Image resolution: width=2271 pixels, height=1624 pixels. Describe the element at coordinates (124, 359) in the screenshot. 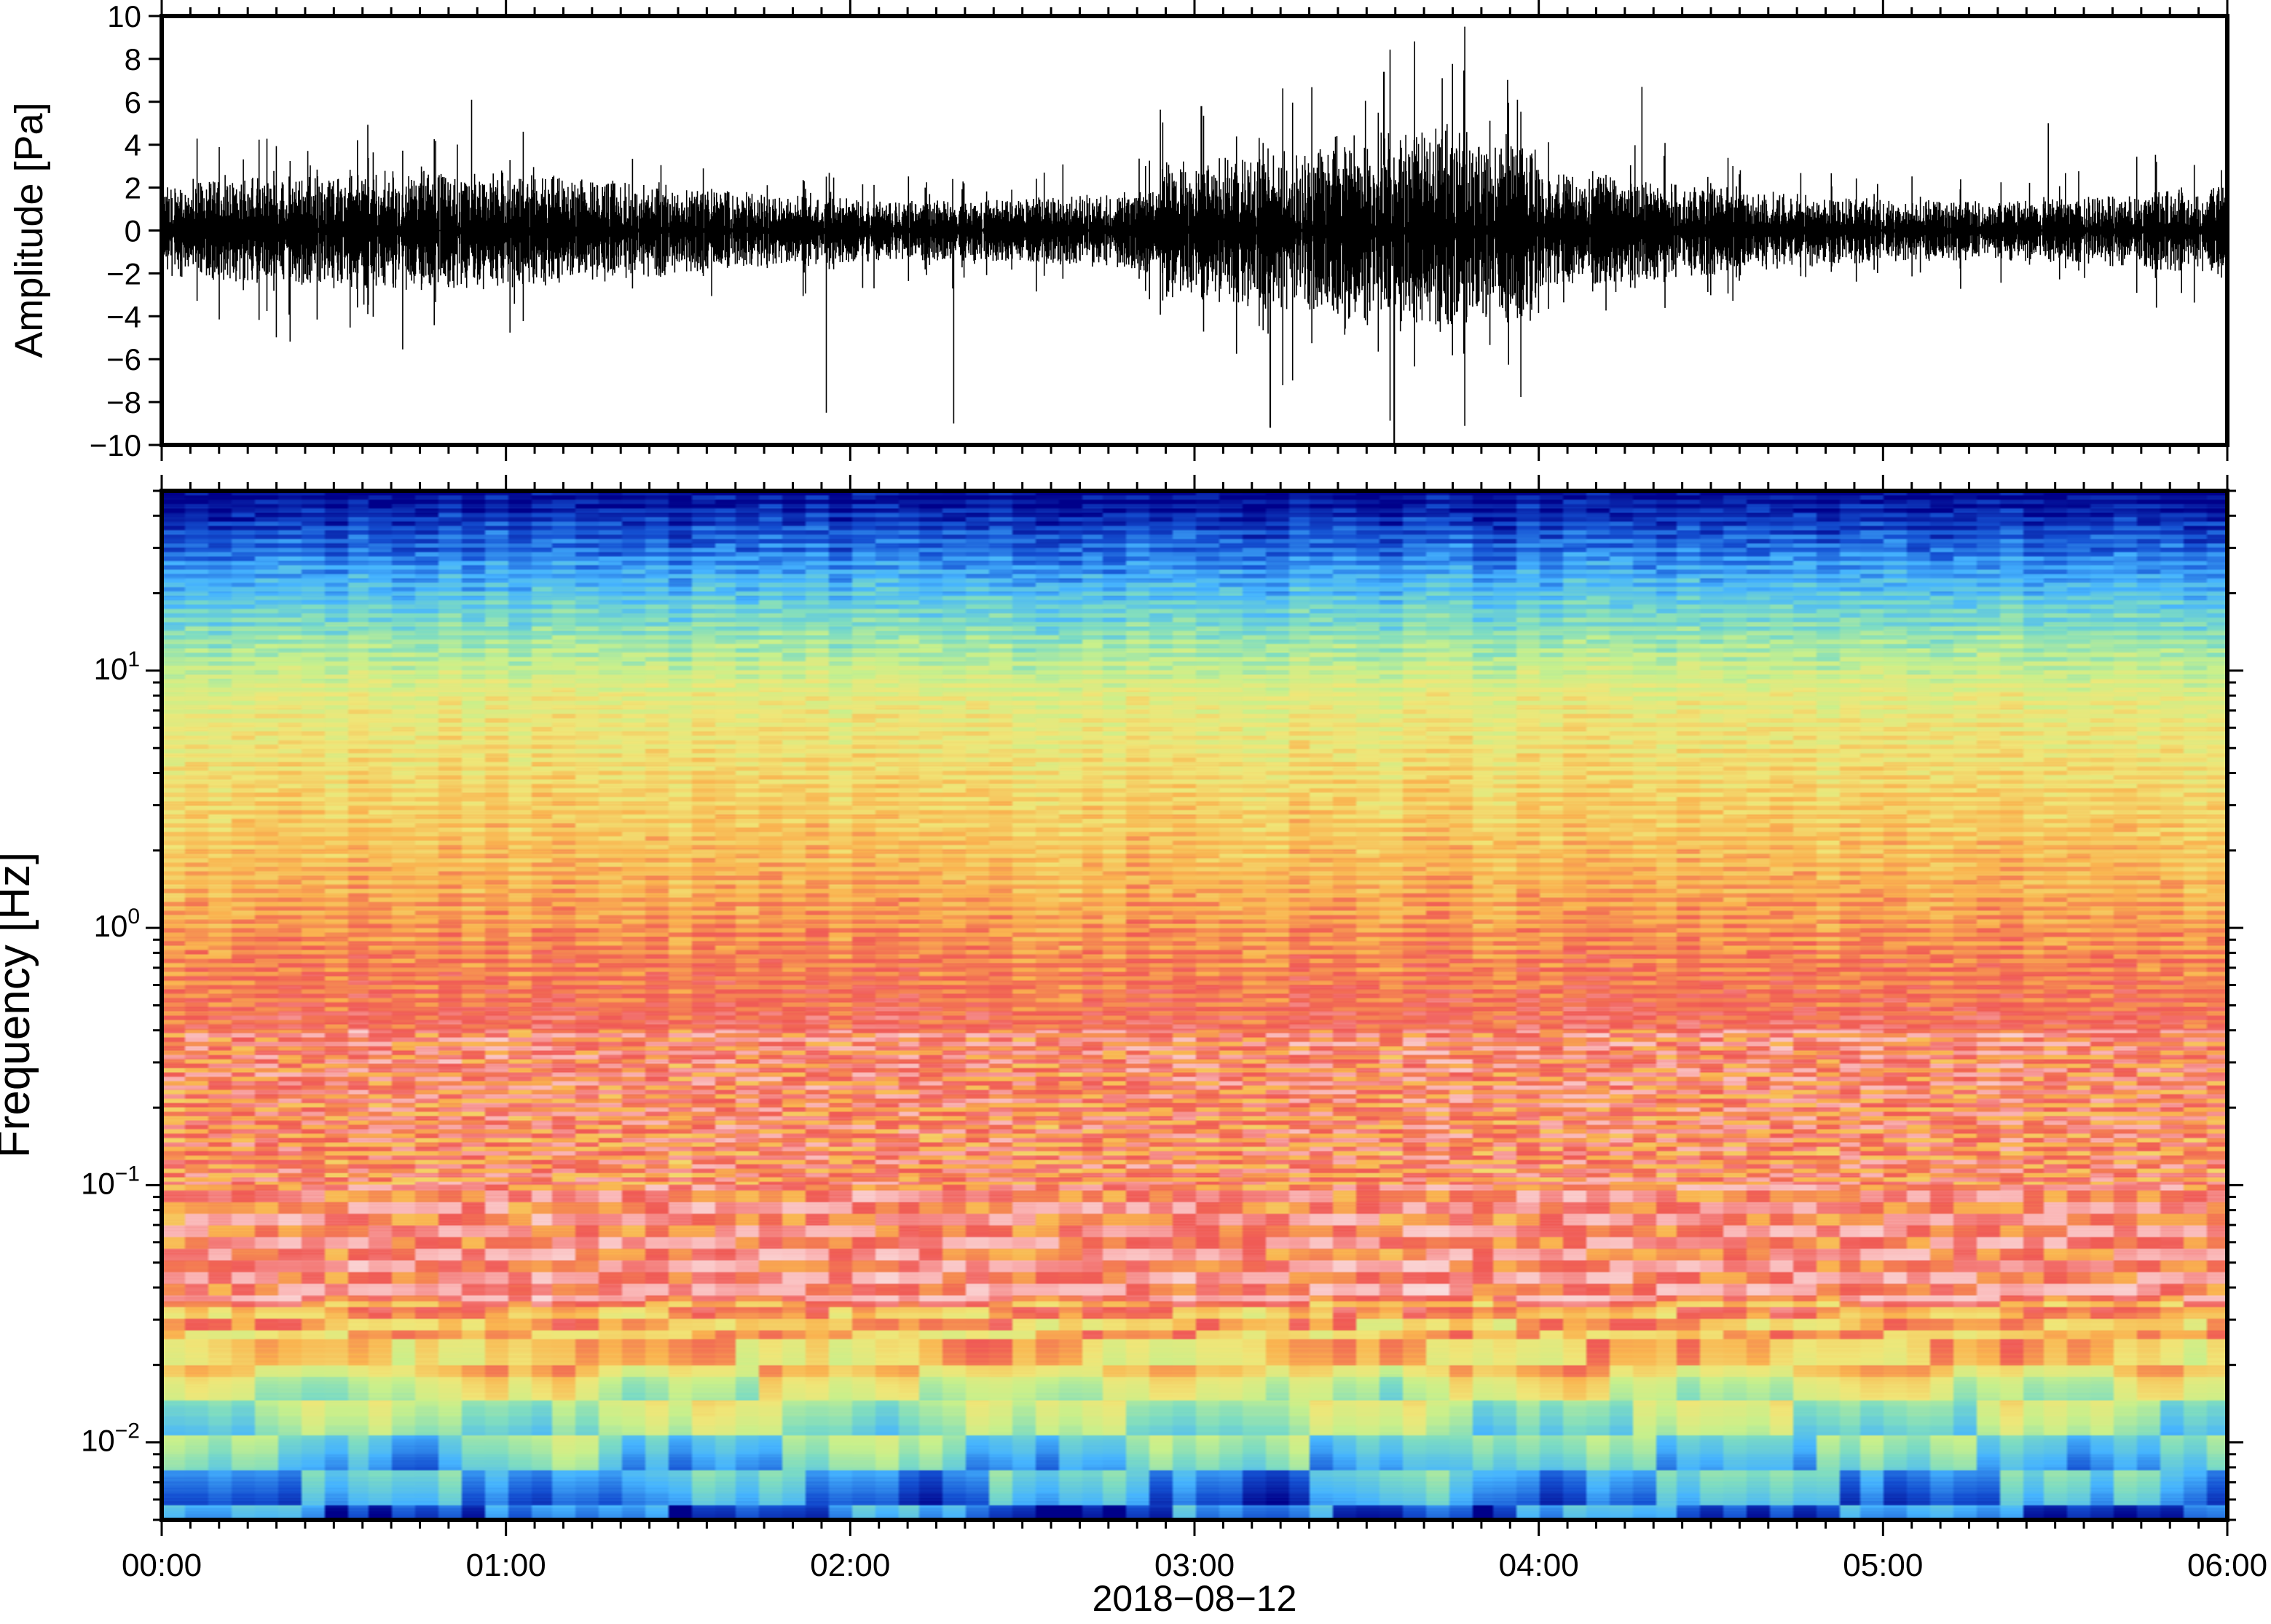

I see `waveform-y-tick-label: −6` at that location.